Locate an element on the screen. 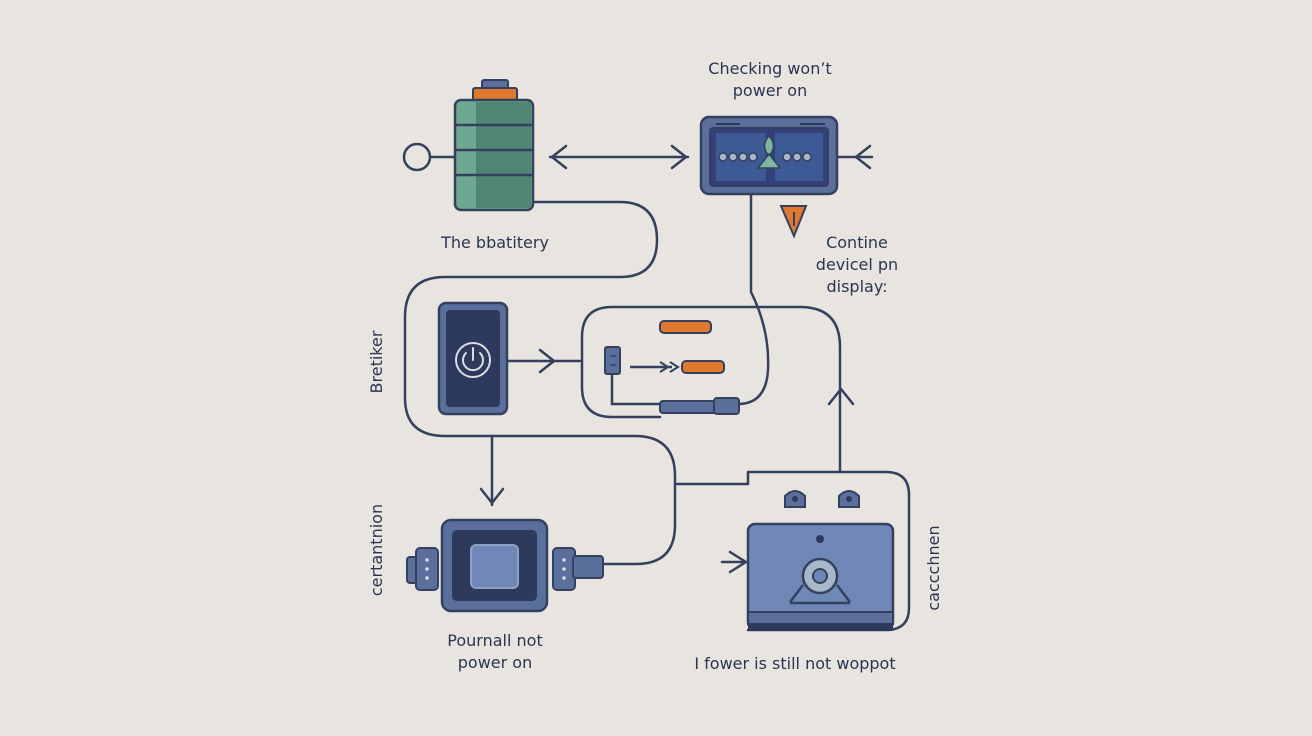  bottom-right-label: I fower is still not woppot is located at coordinates (795, 663).